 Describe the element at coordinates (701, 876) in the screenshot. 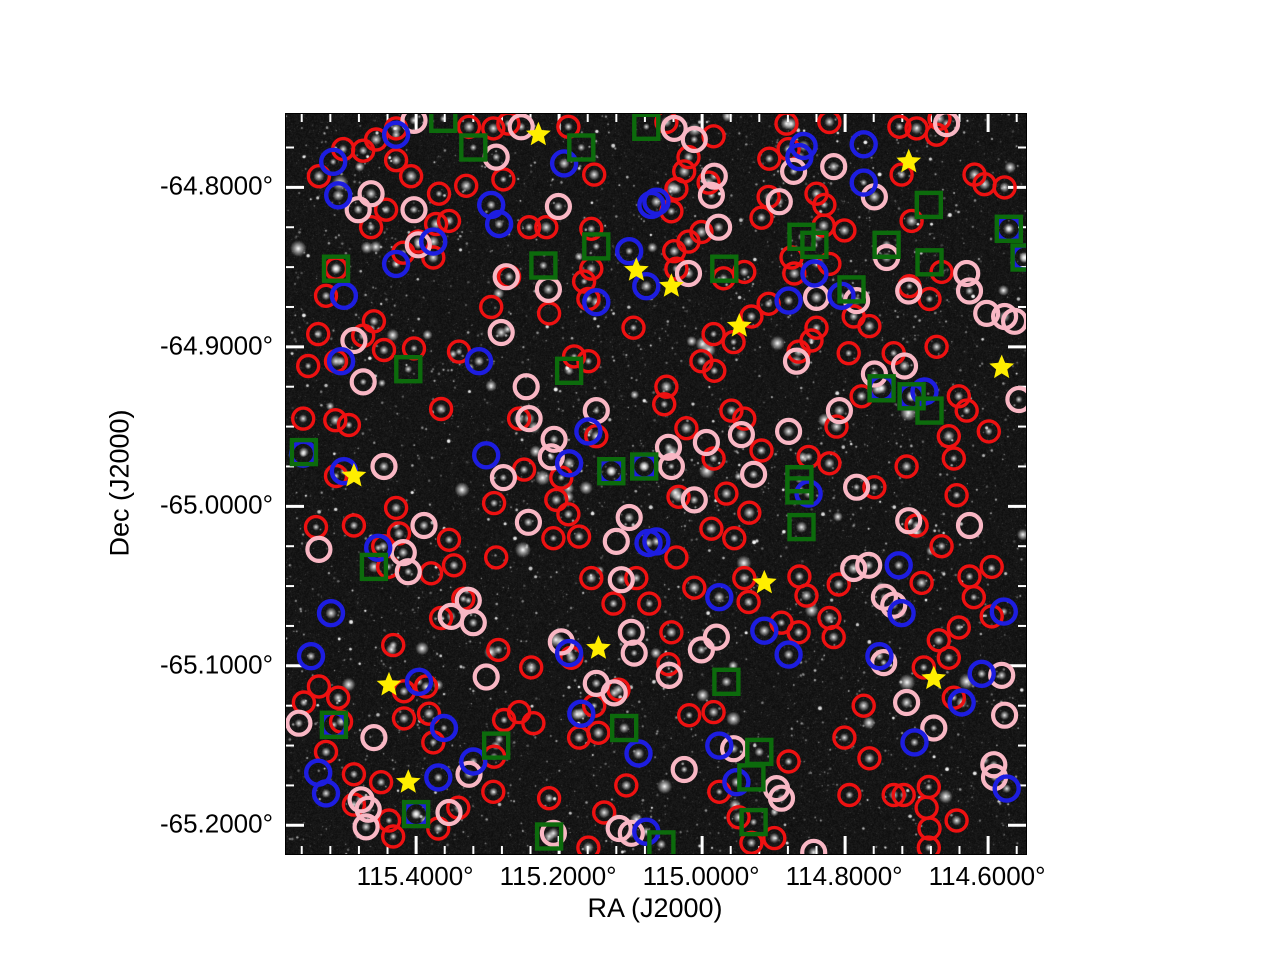

I see `x-tick-label: 115.0000°` at that location.